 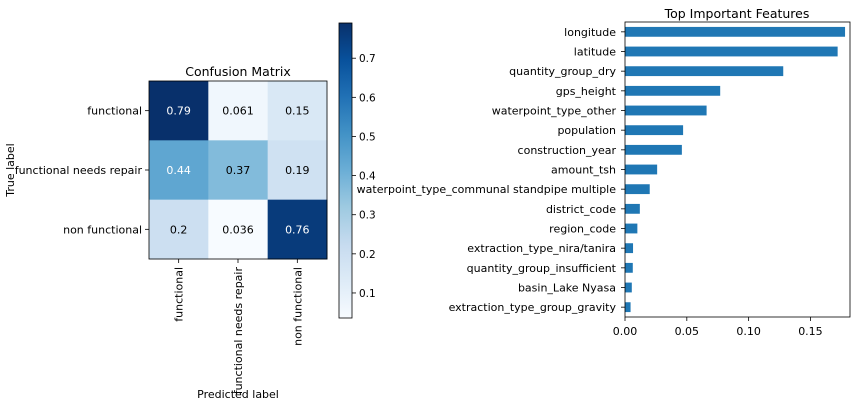 I want to click on fi-x-tick-label: 0.05, so click(x=687, y=331).